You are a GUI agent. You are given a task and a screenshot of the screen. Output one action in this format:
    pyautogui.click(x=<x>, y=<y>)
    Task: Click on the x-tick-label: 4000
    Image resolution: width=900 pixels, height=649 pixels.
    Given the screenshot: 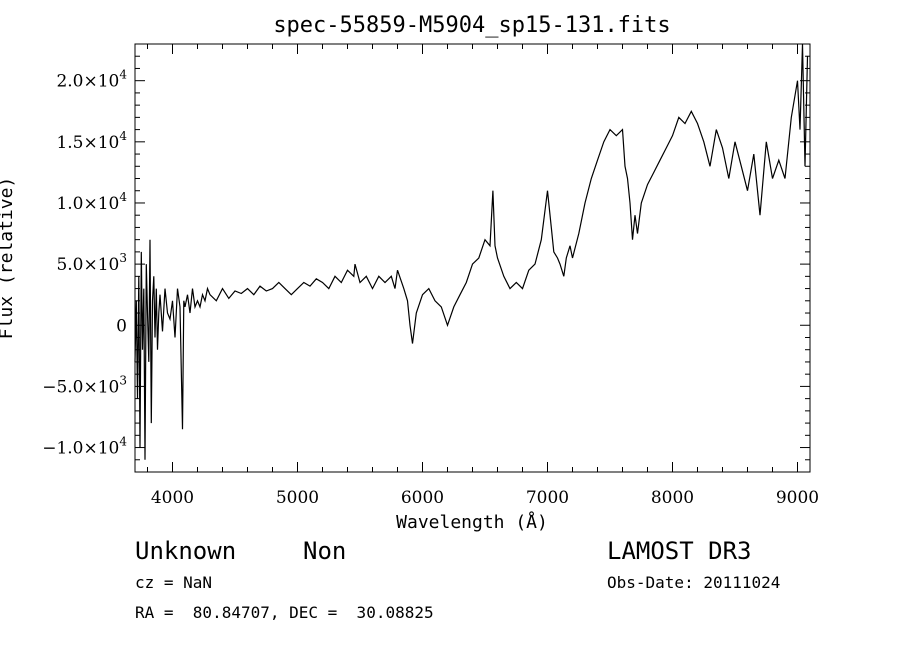 What is the action you would take?
    pyautogui.click(x=172, y=498)
    